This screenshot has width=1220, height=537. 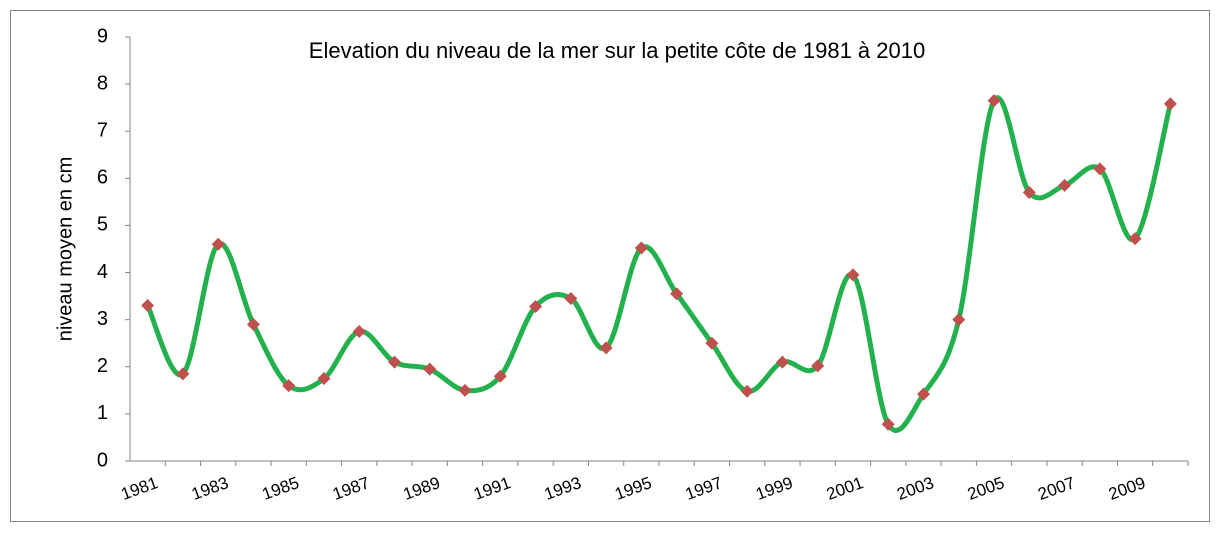 I want to click on y-tick-label: 3, so click(x=102, y=319).